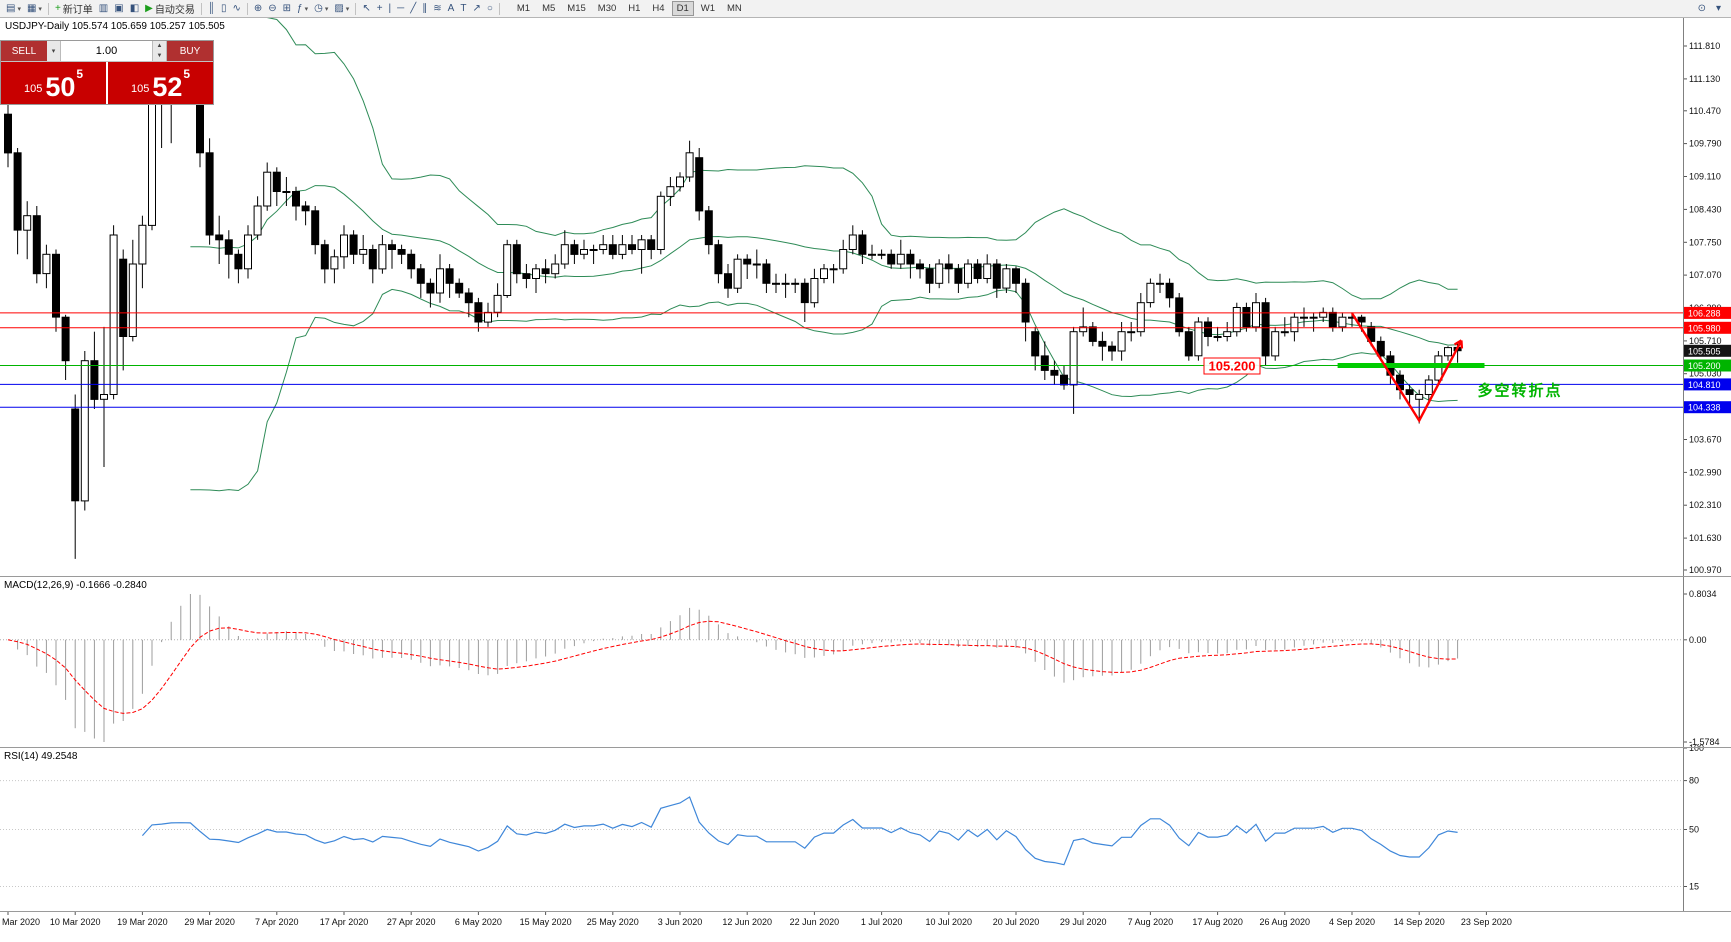 The image size is (1731, 942). Describe the element at coordinates (463, 8) in the screenshot. I see `text-label-button: T` at that location.